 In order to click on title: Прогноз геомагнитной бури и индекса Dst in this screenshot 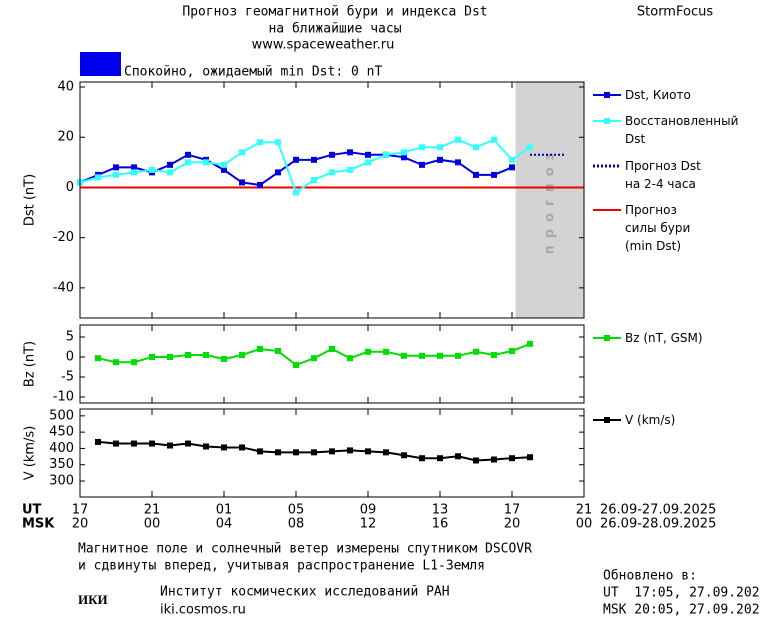, I will do `click(334, 12)`.